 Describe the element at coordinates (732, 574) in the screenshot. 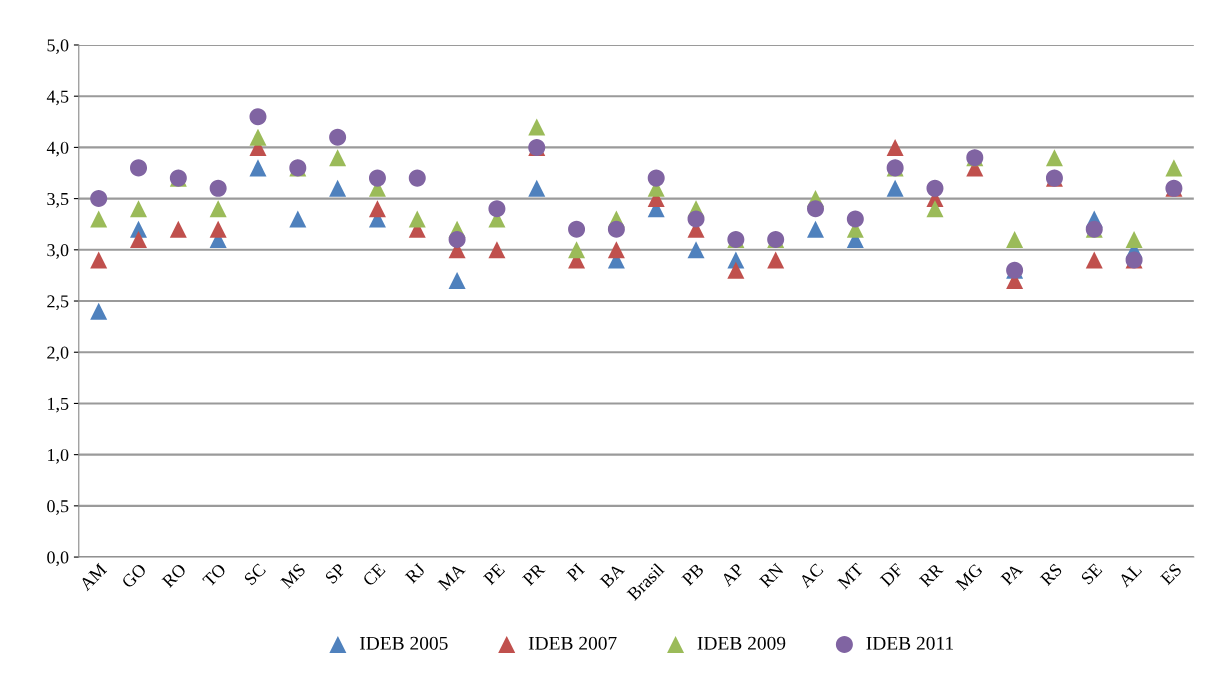

I see `x-tick-label: AP` at that location.